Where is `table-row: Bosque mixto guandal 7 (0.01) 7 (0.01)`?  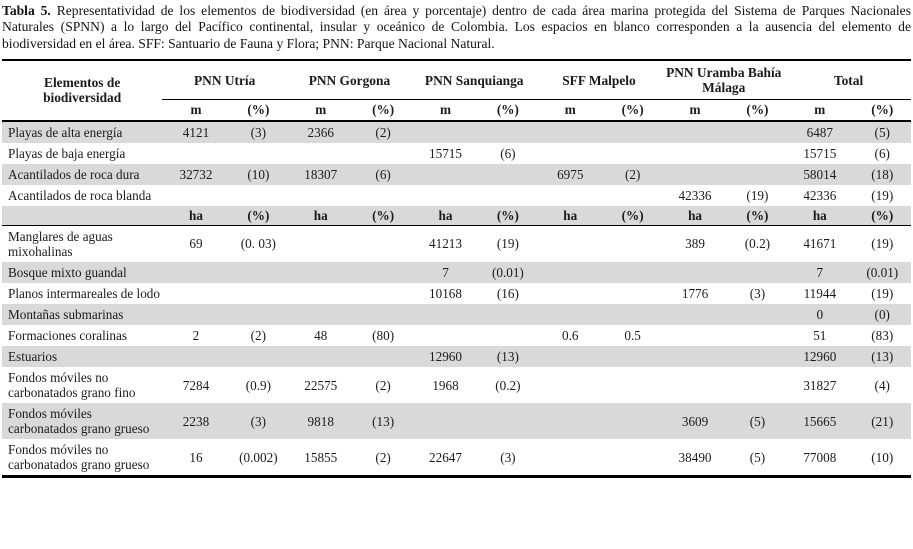
table-row: Bosque mixto guandal 7 (0.01) 7 (0.01) is located at coordinates (456, 272).